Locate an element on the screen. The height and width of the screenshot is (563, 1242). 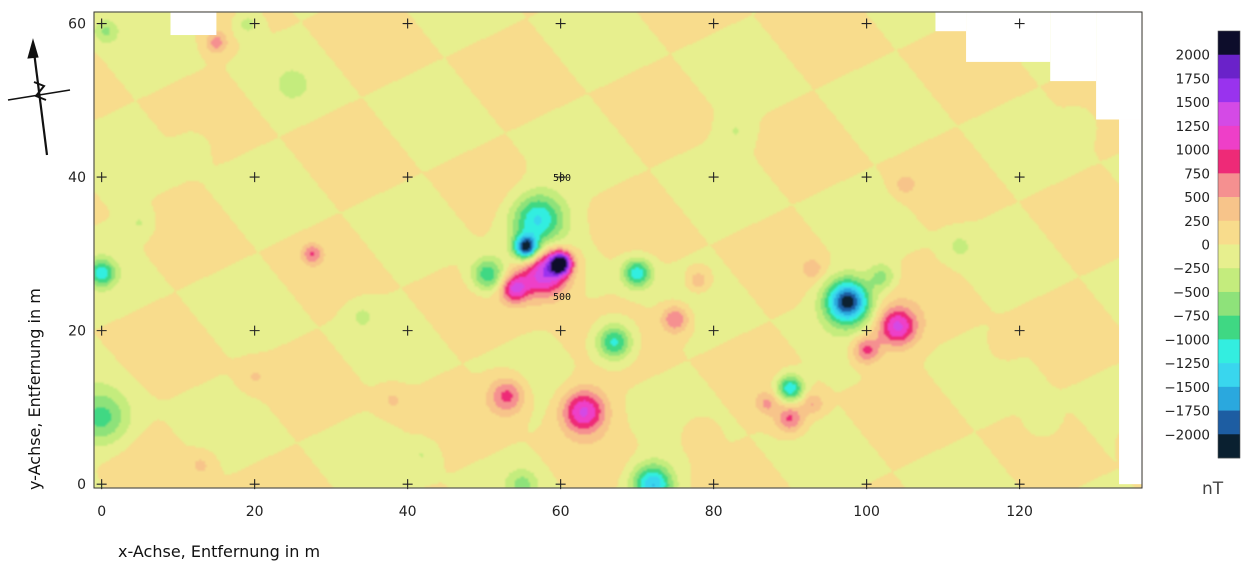
colorbar-level-label: 1250 is located at coordinates (1193, 127).